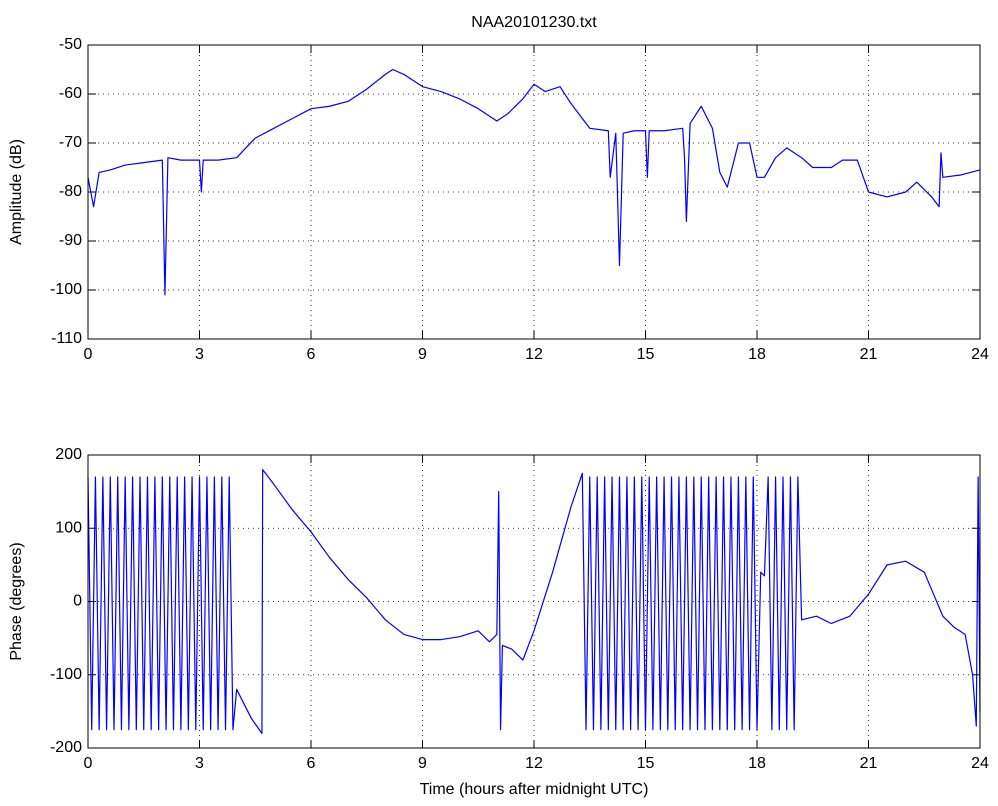 The width and height of the screenshot is (998, 806). Describe the element at coordinates (68, 454) in the screenshot. I see `y-tick-label: 200` at that location.